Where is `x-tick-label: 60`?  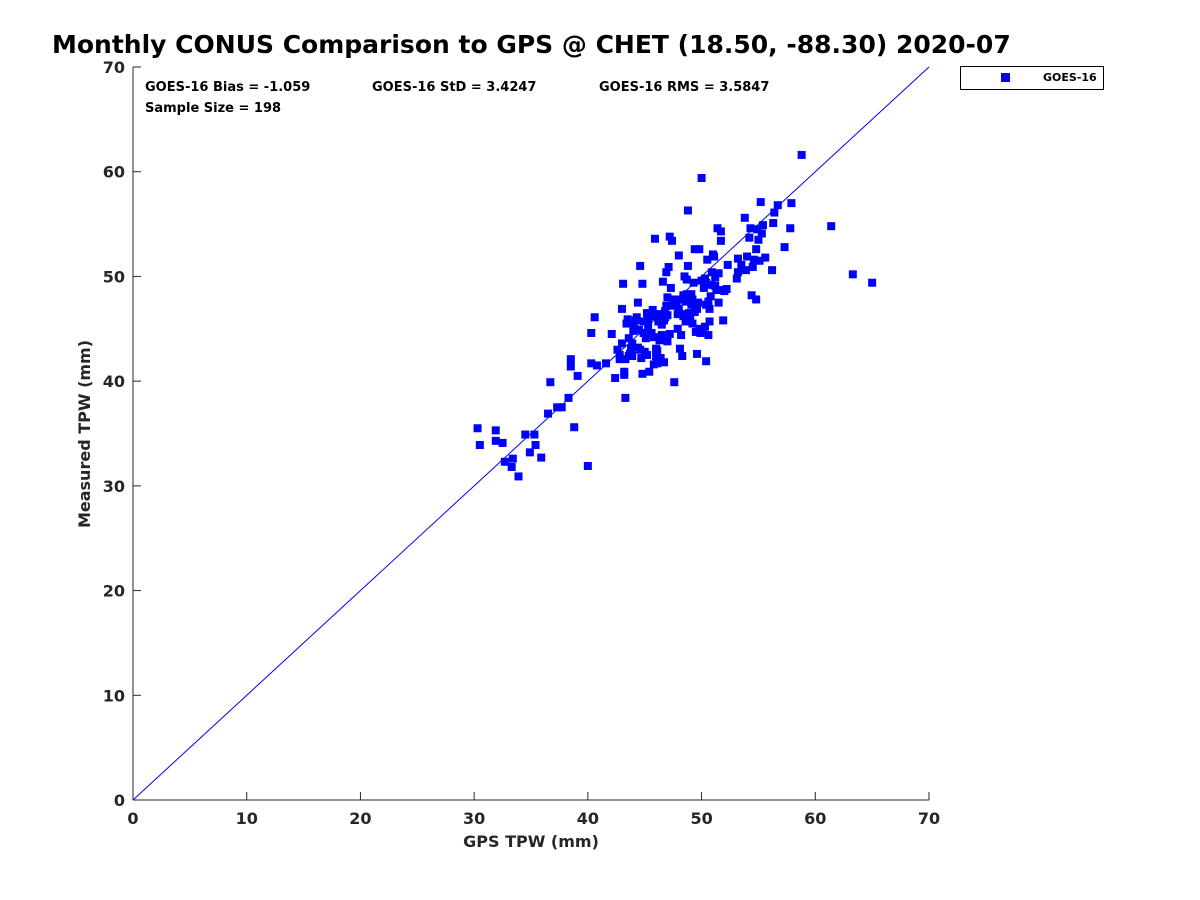 x-tick-label: 60 is located at coordinates (815, 818).